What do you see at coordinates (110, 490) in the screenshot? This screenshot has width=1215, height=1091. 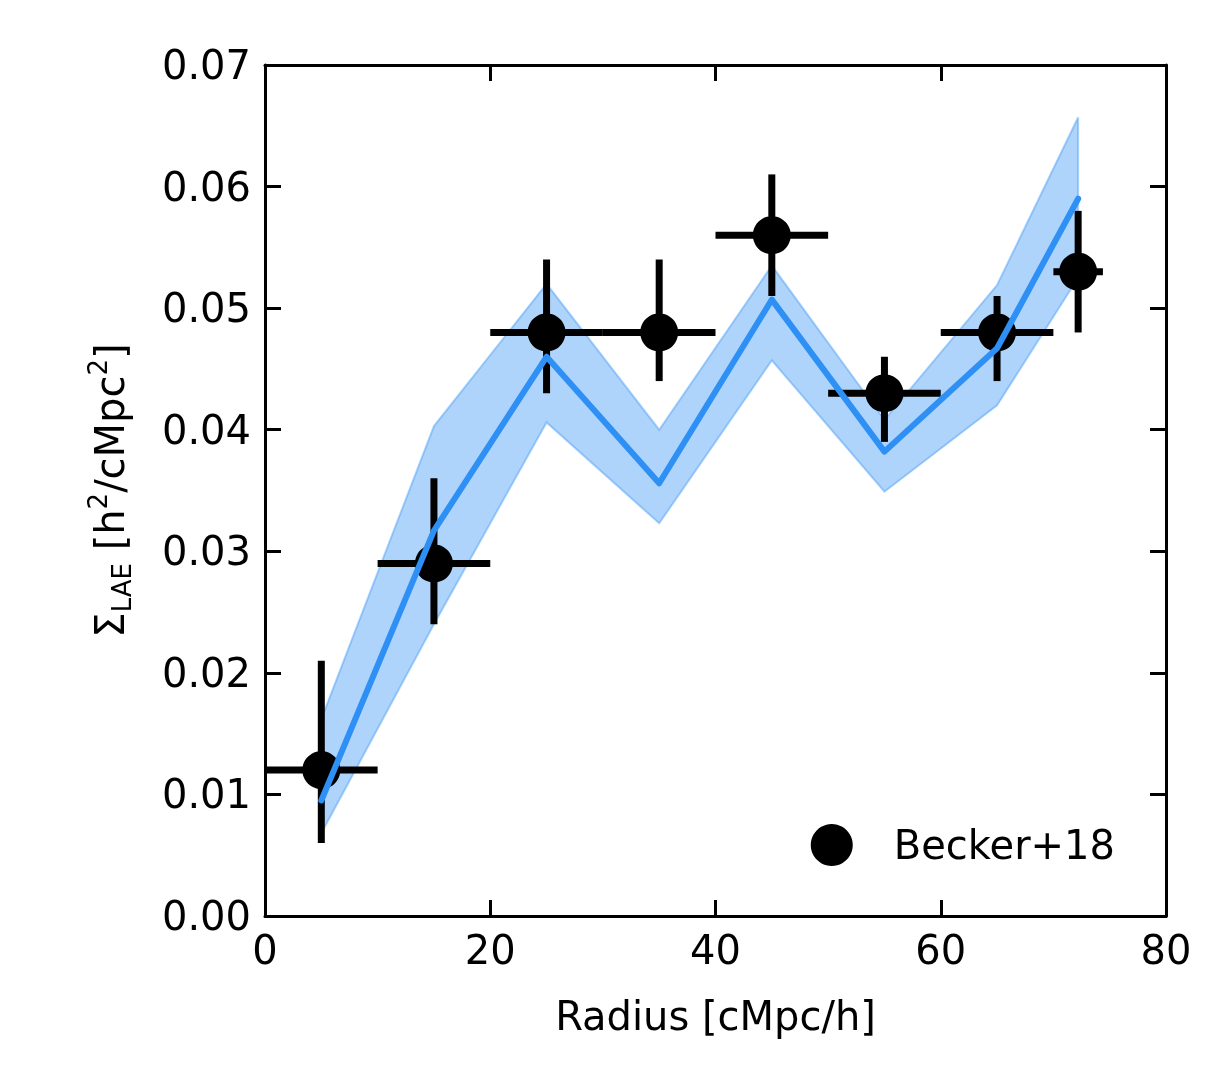 I see `y-axis-title: ΣLAE [h2/cMpc2]` at bounding box center [110, 490].